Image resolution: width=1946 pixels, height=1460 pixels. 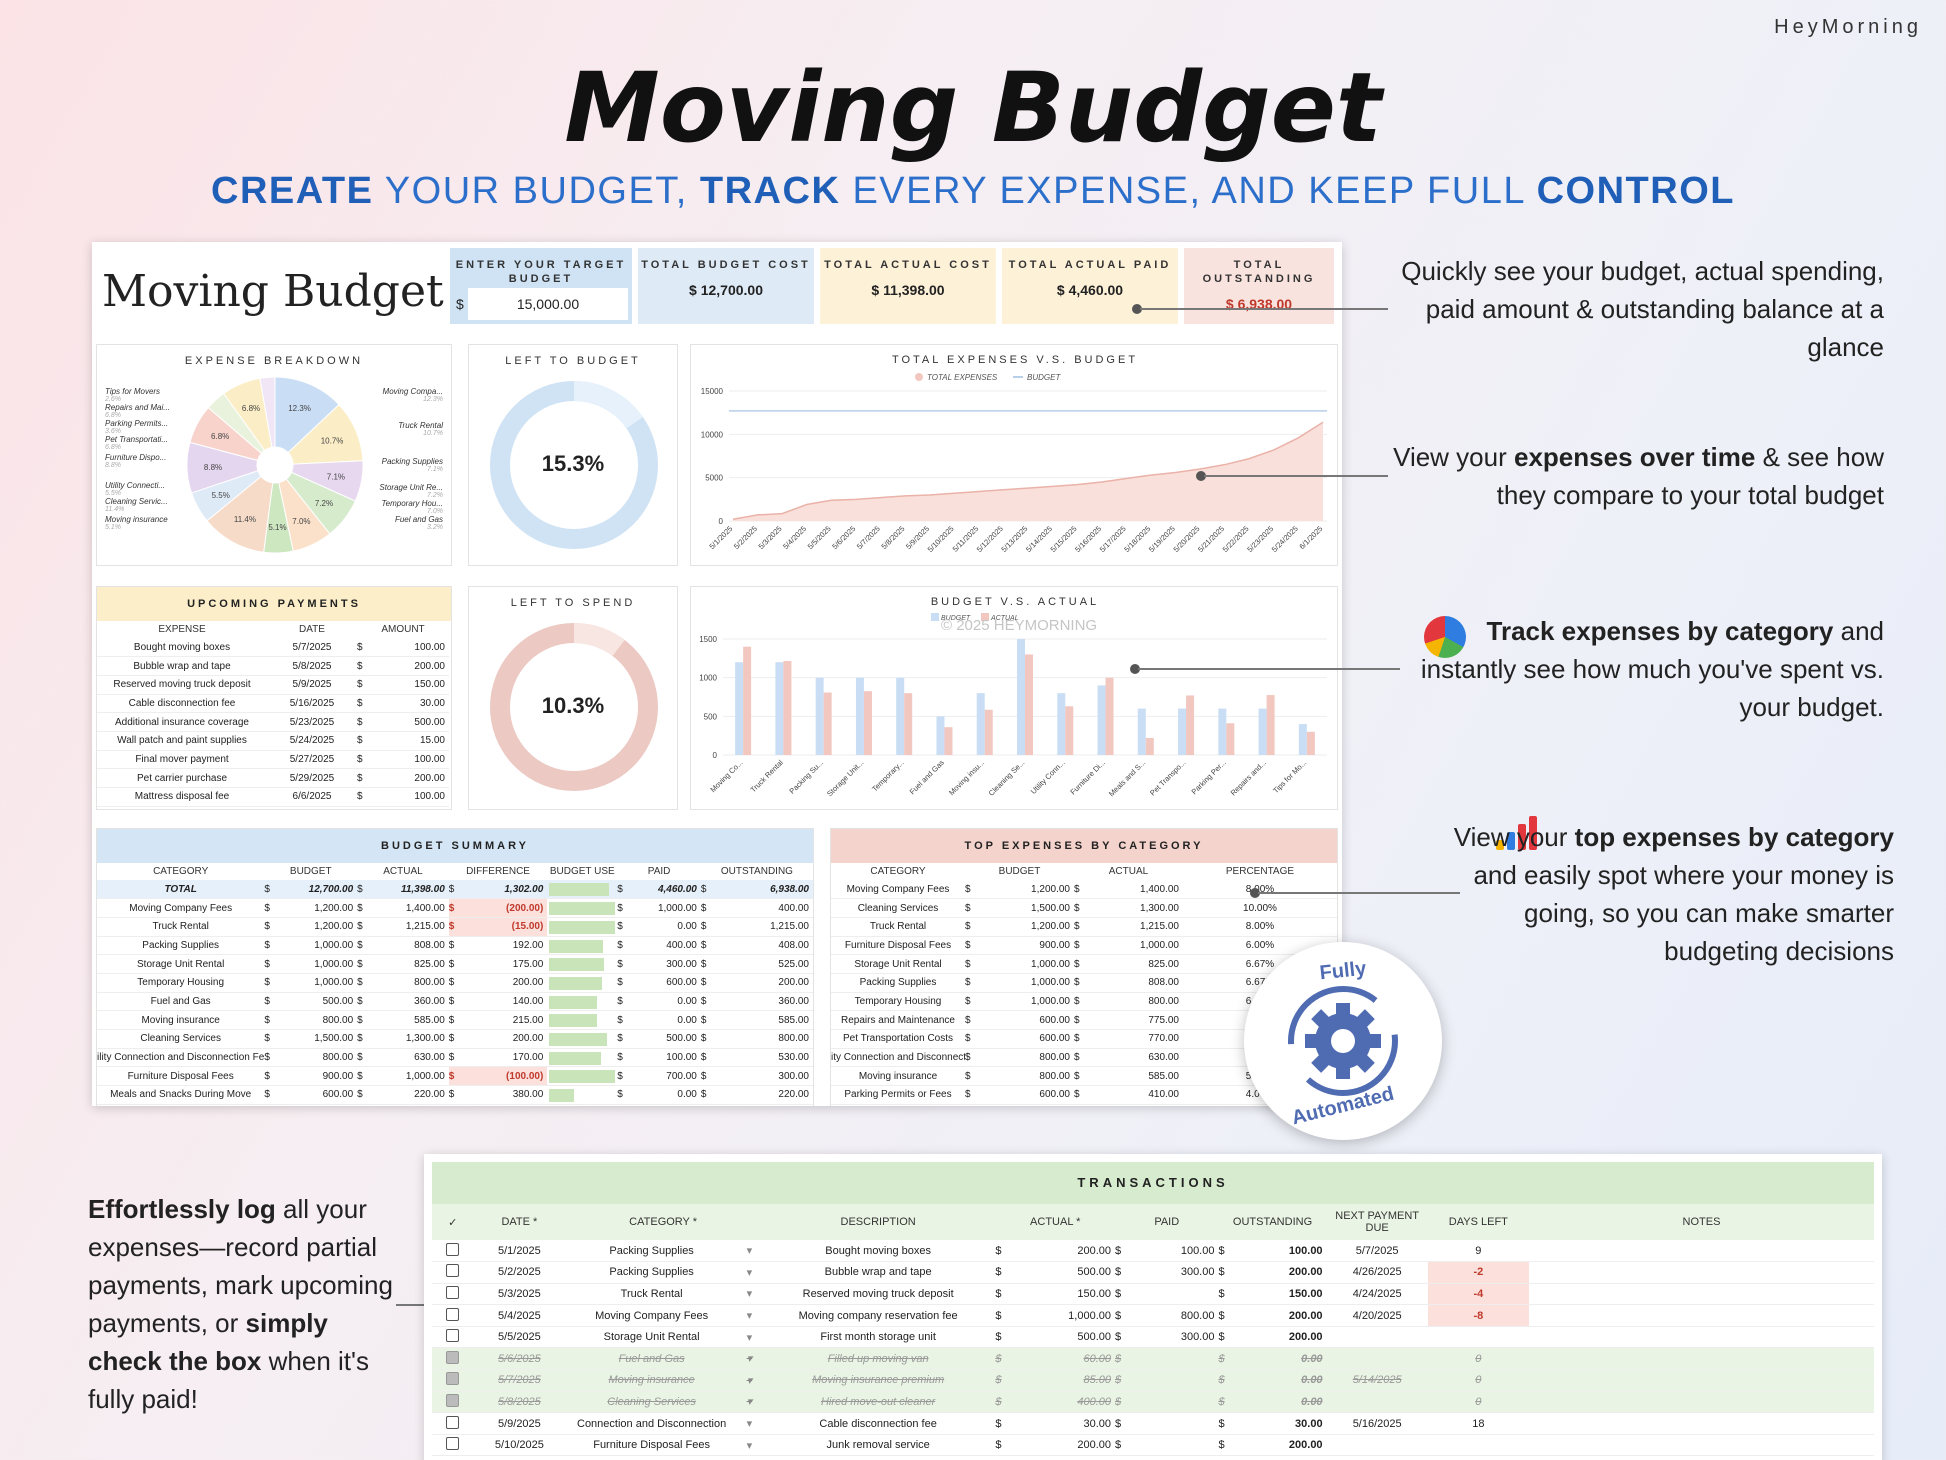 What do you see at coordinates (1044, 377) in the screenshot?
I see `legend-label: BUDGET` at bounding box center [1044, 377].